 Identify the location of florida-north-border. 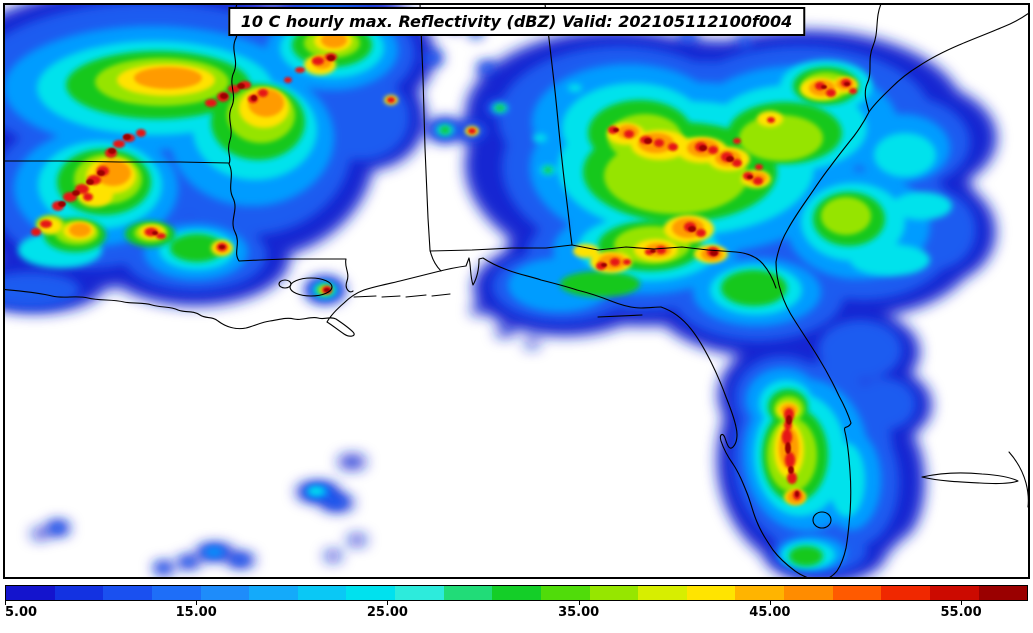
(603, 266).